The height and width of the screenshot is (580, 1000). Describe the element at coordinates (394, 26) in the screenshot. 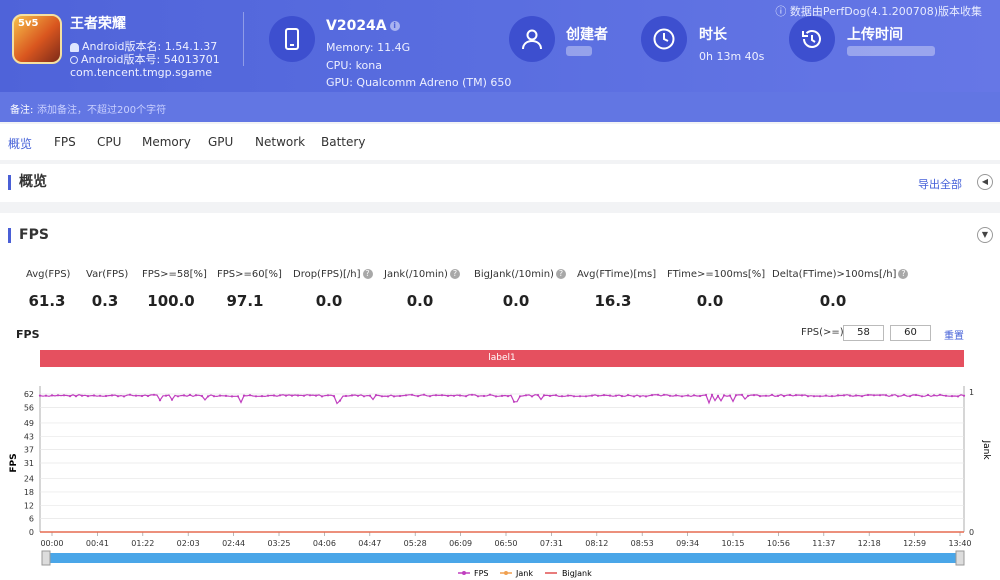

I see `info-icon: i` at that location.